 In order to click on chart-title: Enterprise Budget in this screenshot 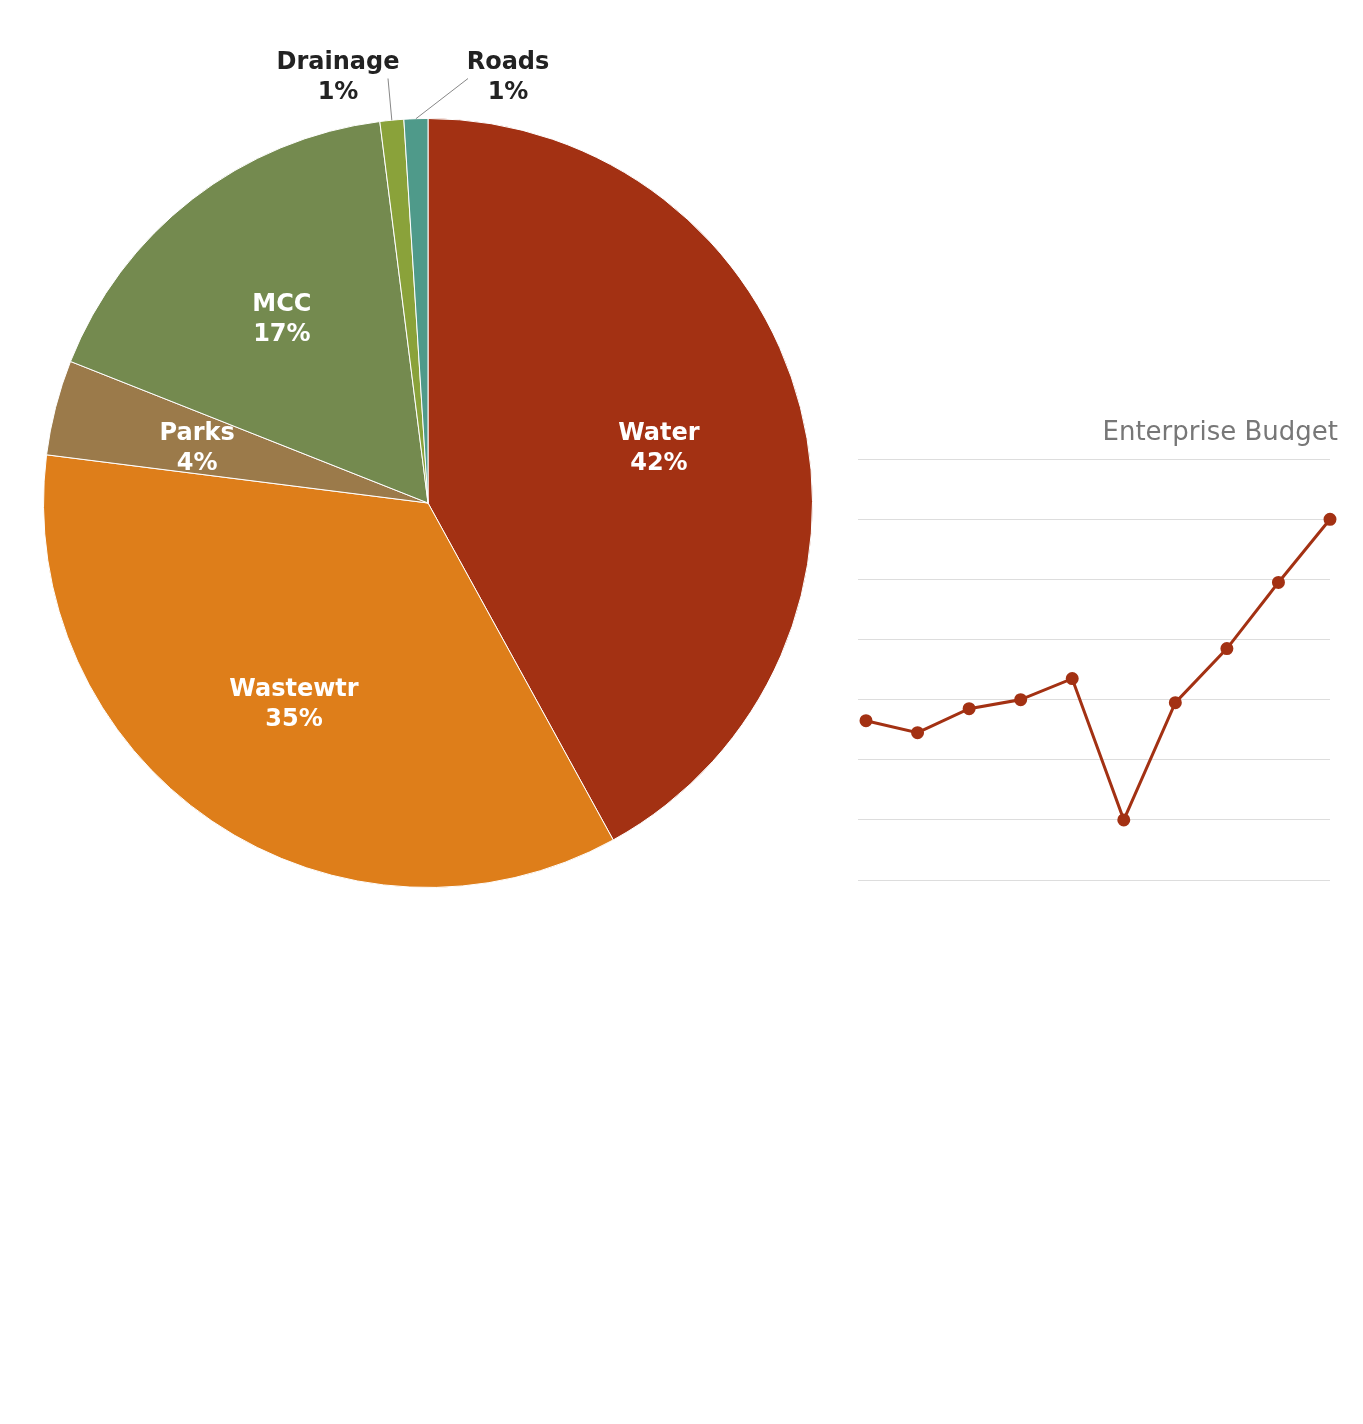, I will do `click(1220, 431)`.